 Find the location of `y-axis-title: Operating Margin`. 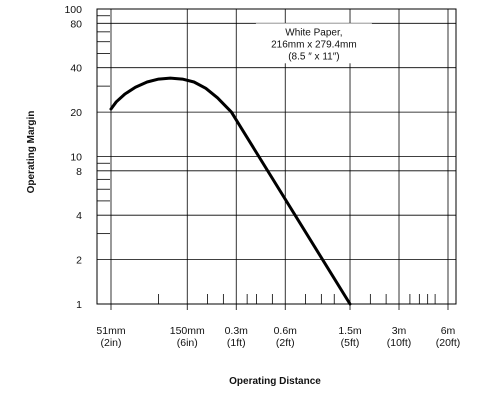

y-axis-title: Operating Margin is located at coordinates (31, 152).